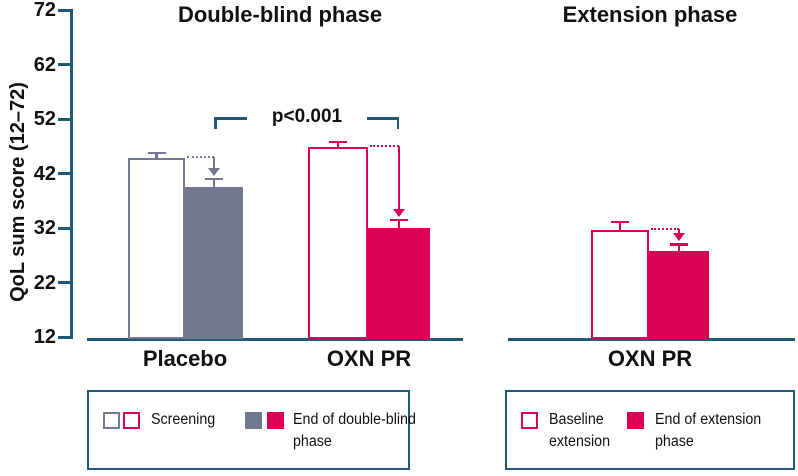 The height and width of the screenshot is (476, 798). I want to click on significance-label: p<0.001, so click(307, 117).